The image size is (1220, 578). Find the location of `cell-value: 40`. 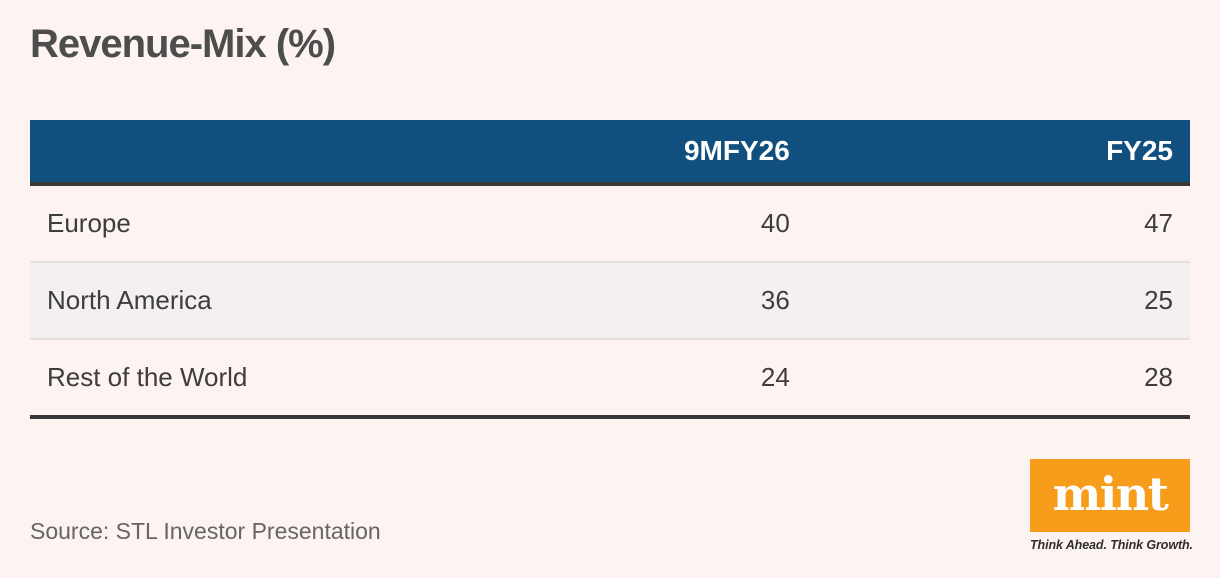

cell-value: 40 is located at coordinates (775, 223).